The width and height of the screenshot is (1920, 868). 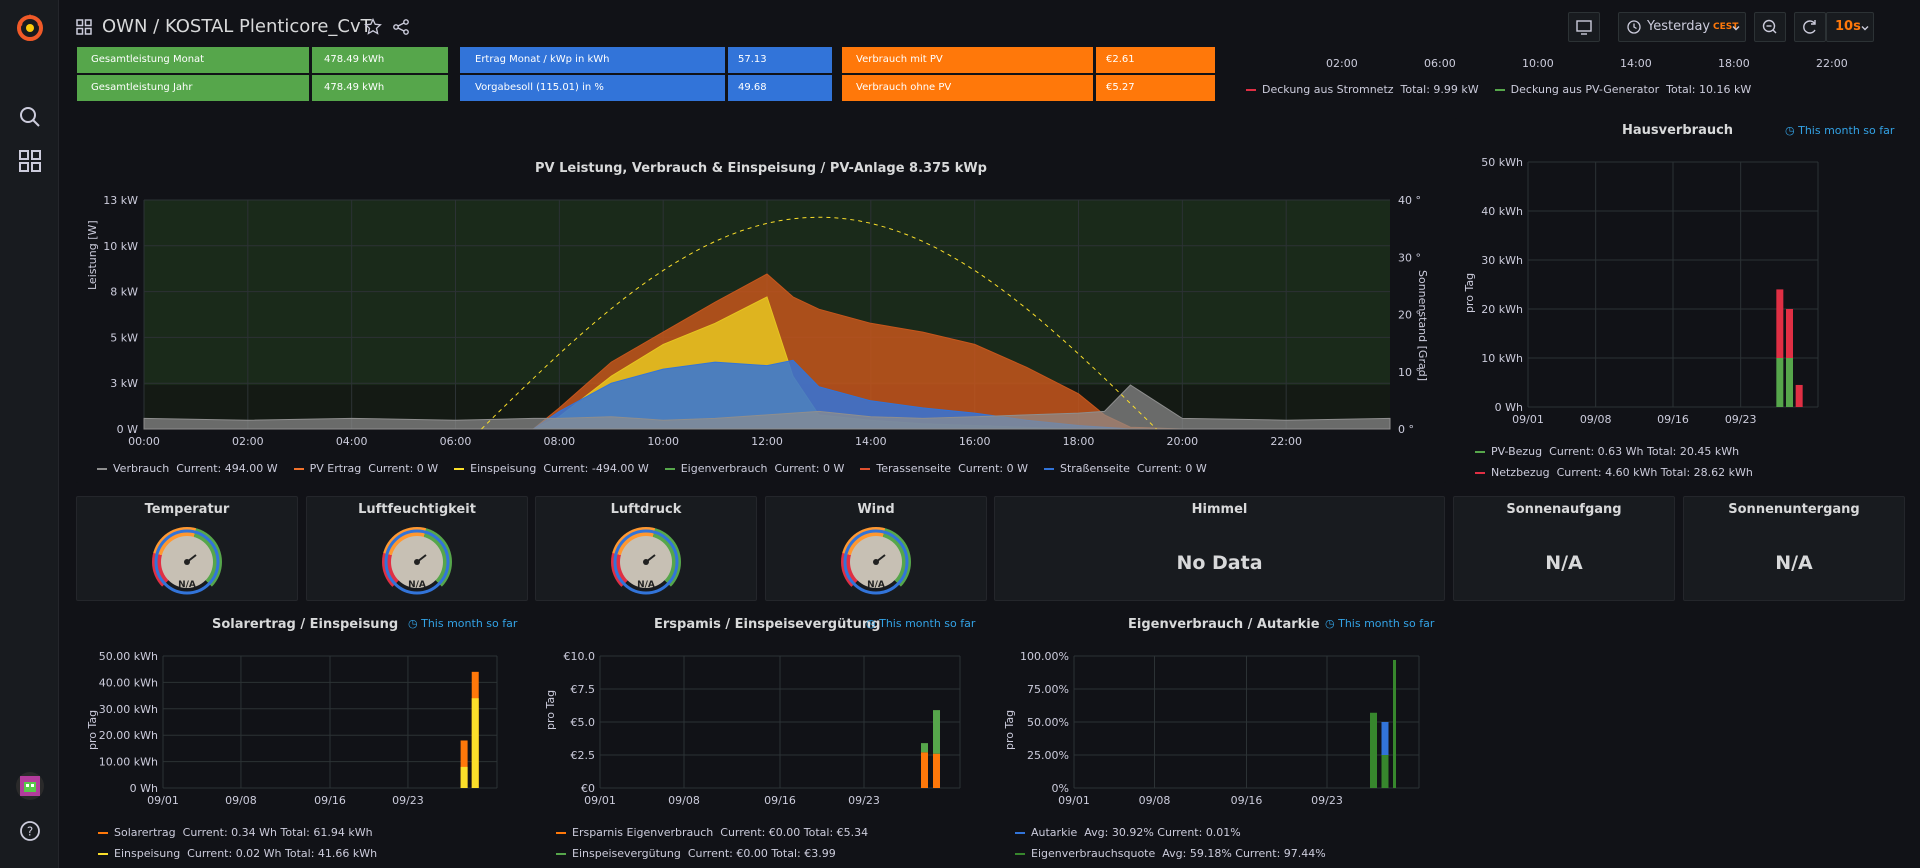 I want to click on stat-value: €2.61, so click(x=1120, y=59).